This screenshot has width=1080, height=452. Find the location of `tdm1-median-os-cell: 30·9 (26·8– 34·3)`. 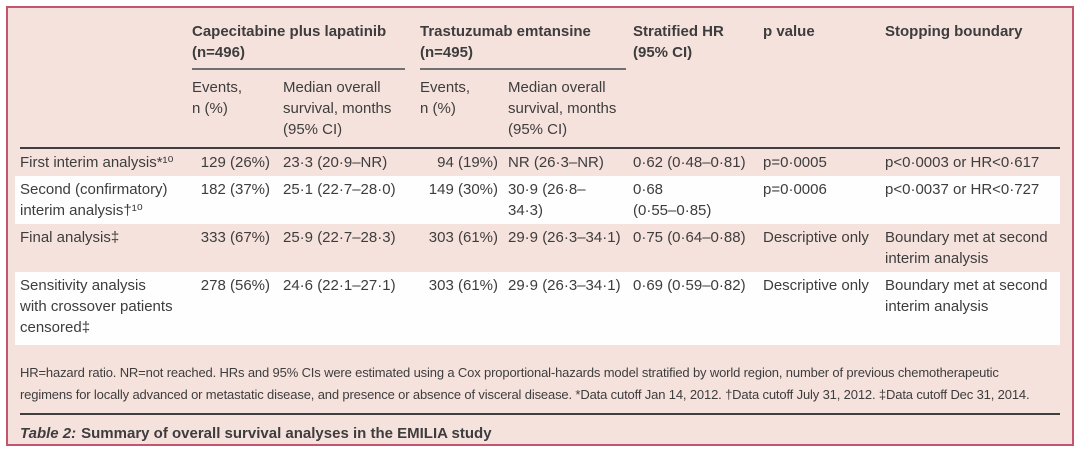

tdm1-median-os-cell: 30·9 (26·8– 34·3) is located at coordinates (547, 200).